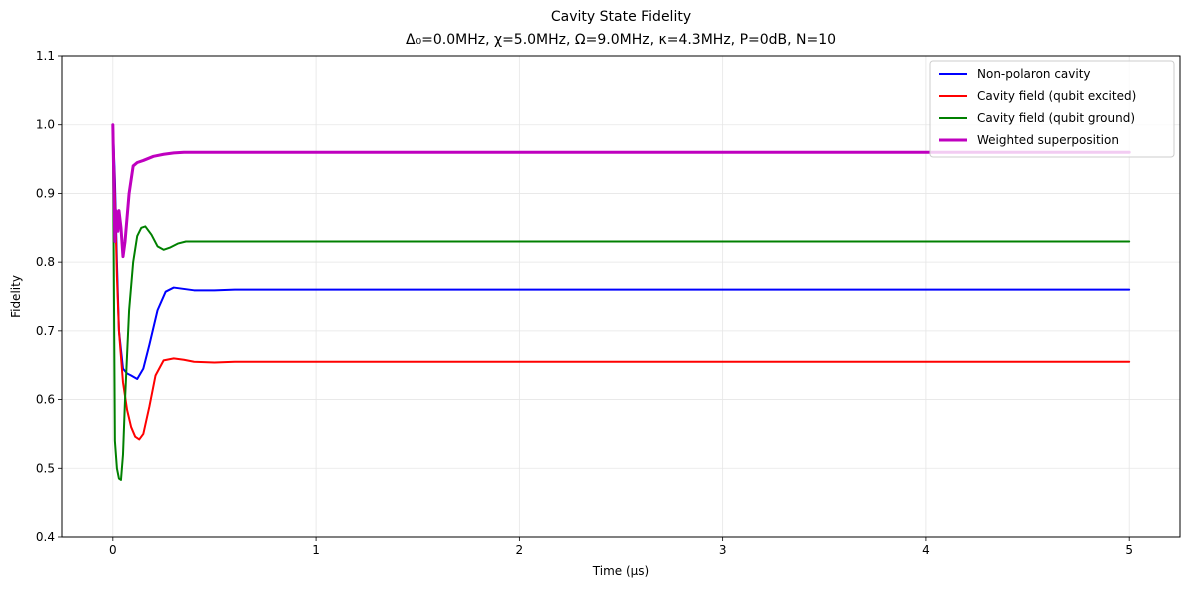  I want to click on legend-entry: Weighted superposition, so click(1029, 140).